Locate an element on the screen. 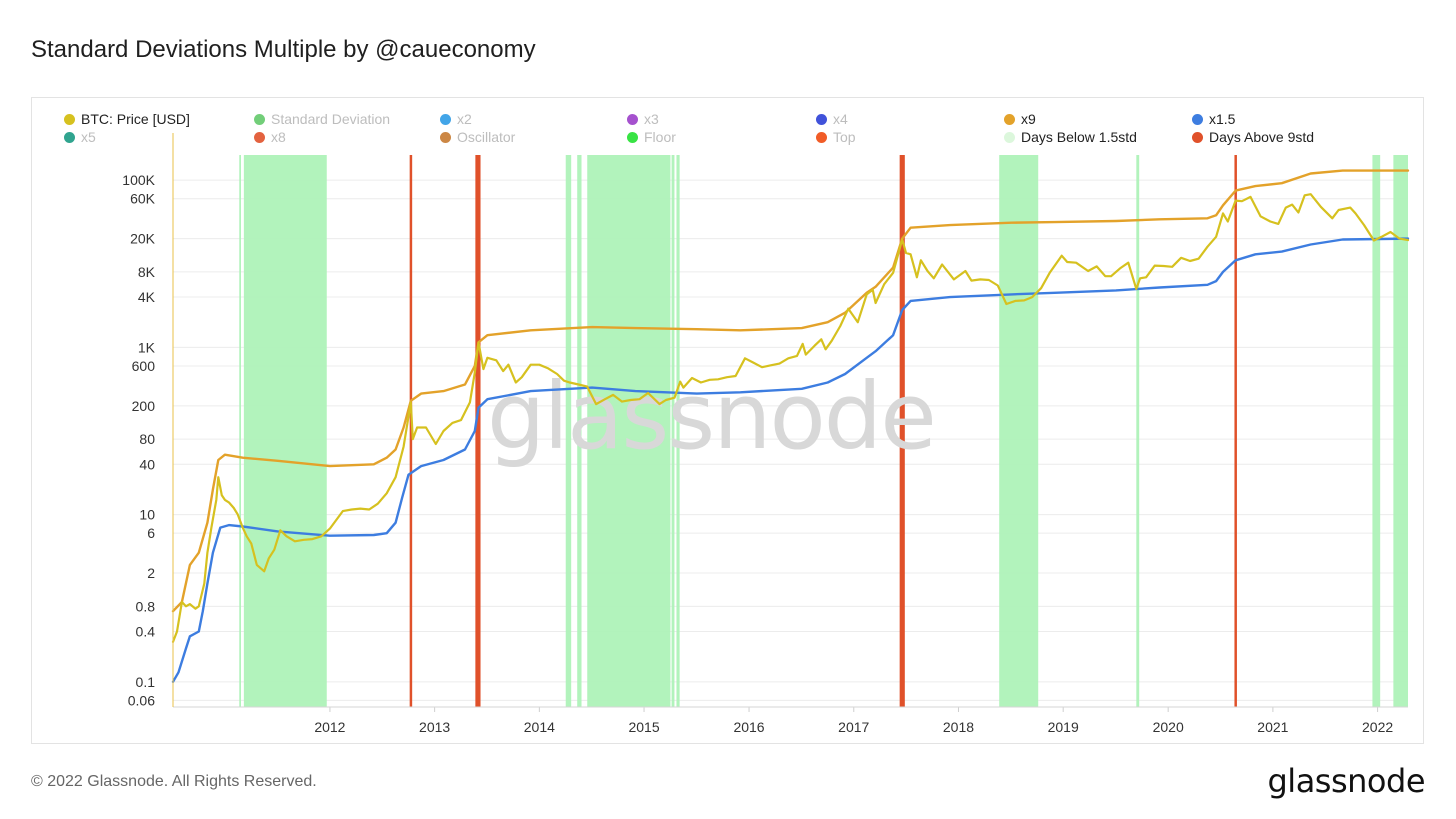  y-tick-label: 0.8 is located at coordinates (146, 606).